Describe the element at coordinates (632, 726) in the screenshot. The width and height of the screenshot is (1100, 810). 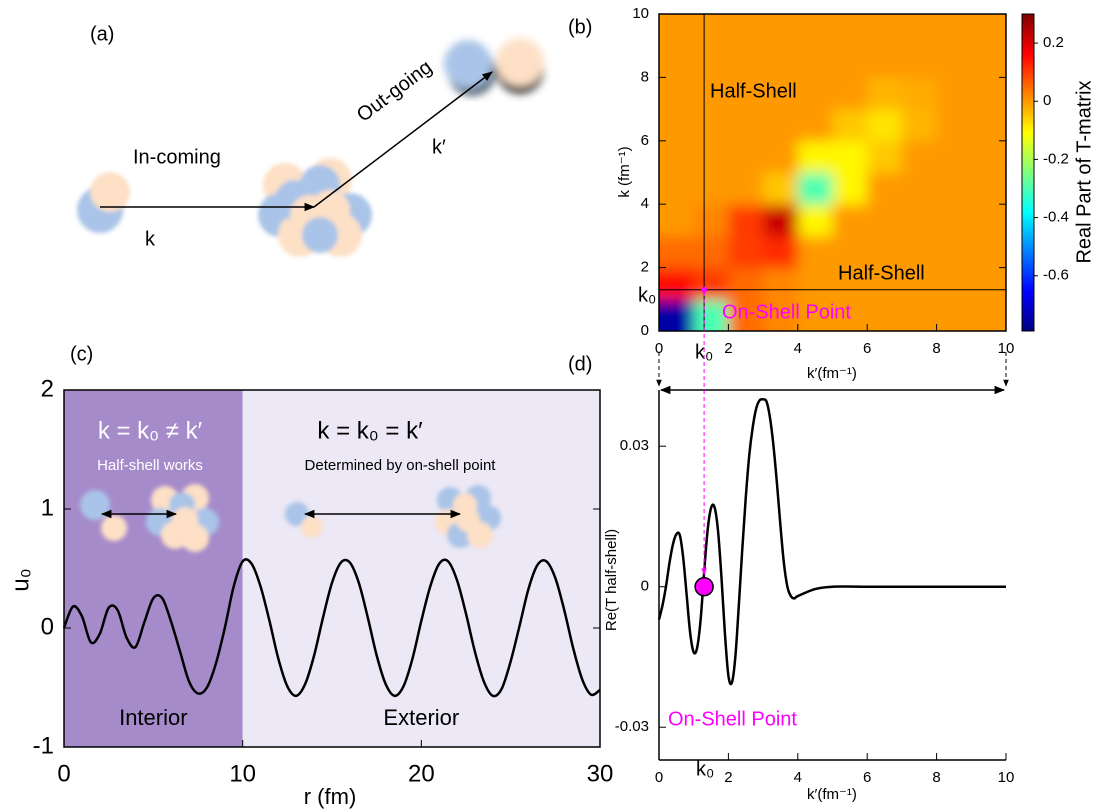
I see `y-tick-label: -0.03` at that location.